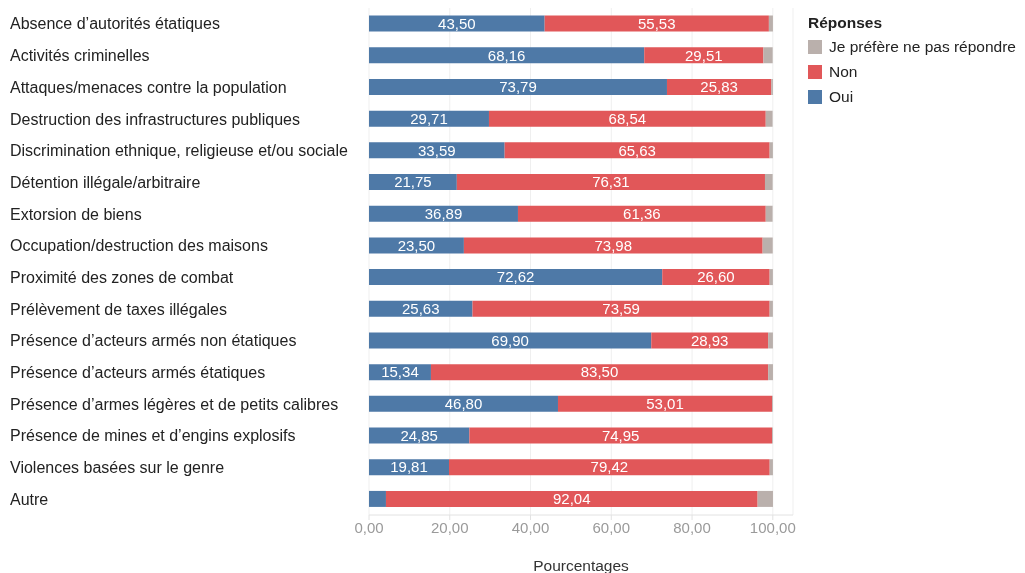 The width and height of the screenshot is (1025, 573). What do you see at coordinates (138, 373) in the screenshot?
I see `y-tick-label: Présence d’acteurs armés étatiques` at bounding box center [138, 373].